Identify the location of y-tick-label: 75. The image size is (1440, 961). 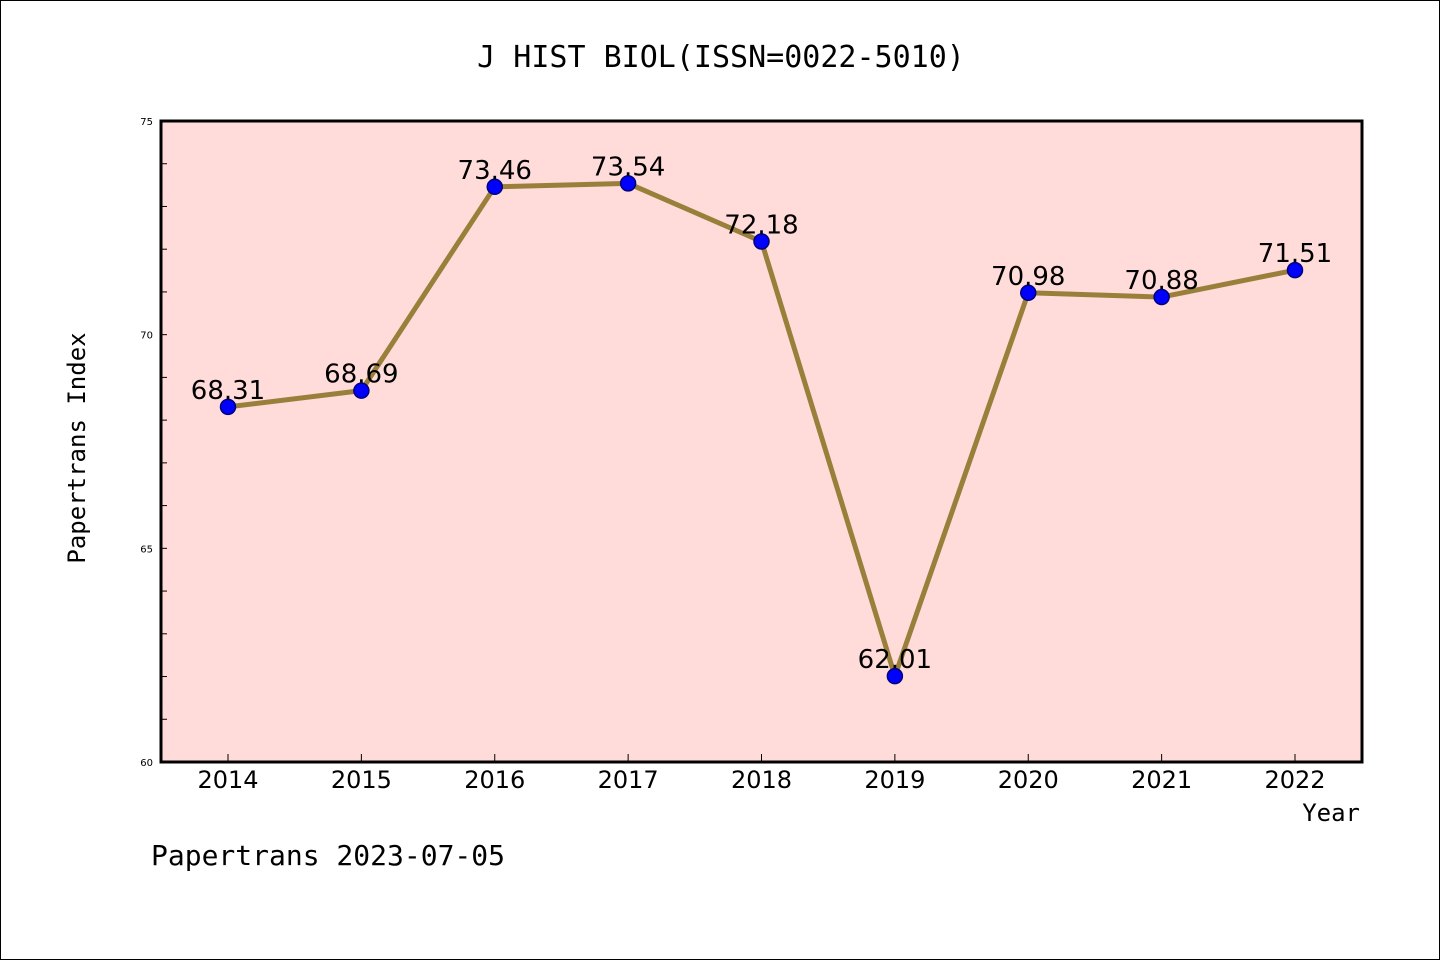
(146, 122).